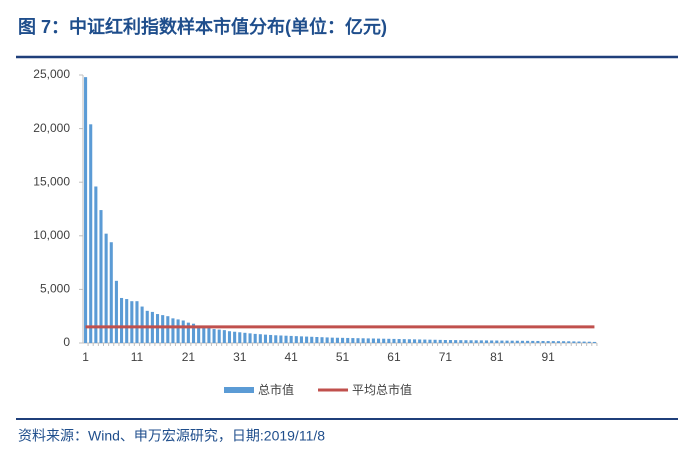 This screenshot has height=451, width=694. What do you see at coordinates (171, 436) in the screenshot?
I see `source: 资料来源：Wind、申万宏源研究，日期:2019/11/8` at bounding box center [171, 436].